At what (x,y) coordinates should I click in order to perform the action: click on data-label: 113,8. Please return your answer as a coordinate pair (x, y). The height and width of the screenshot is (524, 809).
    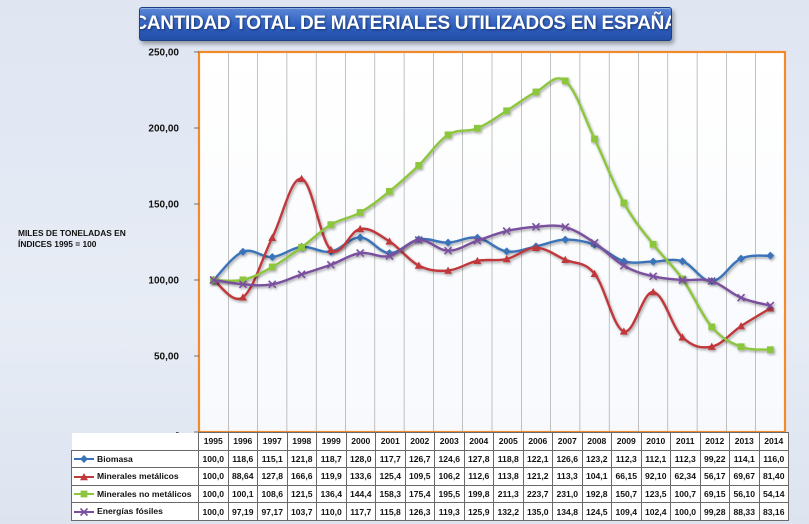
    Looking at the image, I should click on (508, 476).